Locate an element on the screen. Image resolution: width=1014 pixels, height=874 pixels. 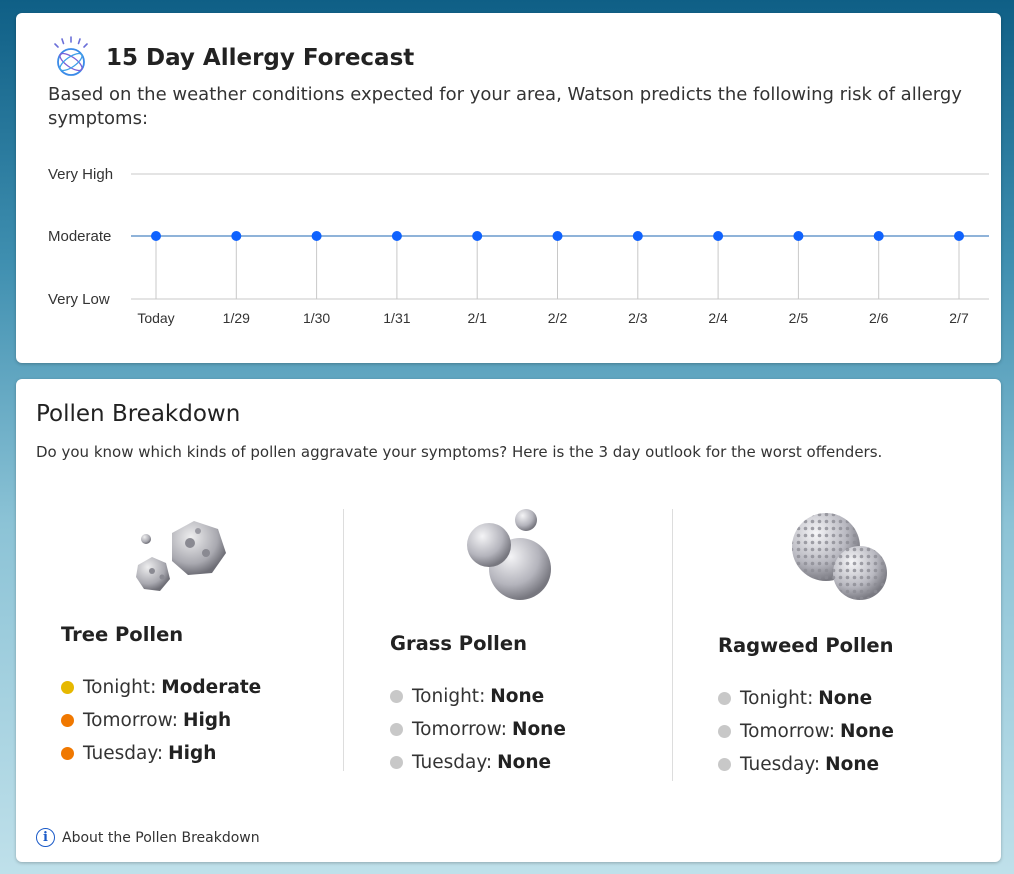
y-tick-label: Very Low is located at coordinates (79, 299).